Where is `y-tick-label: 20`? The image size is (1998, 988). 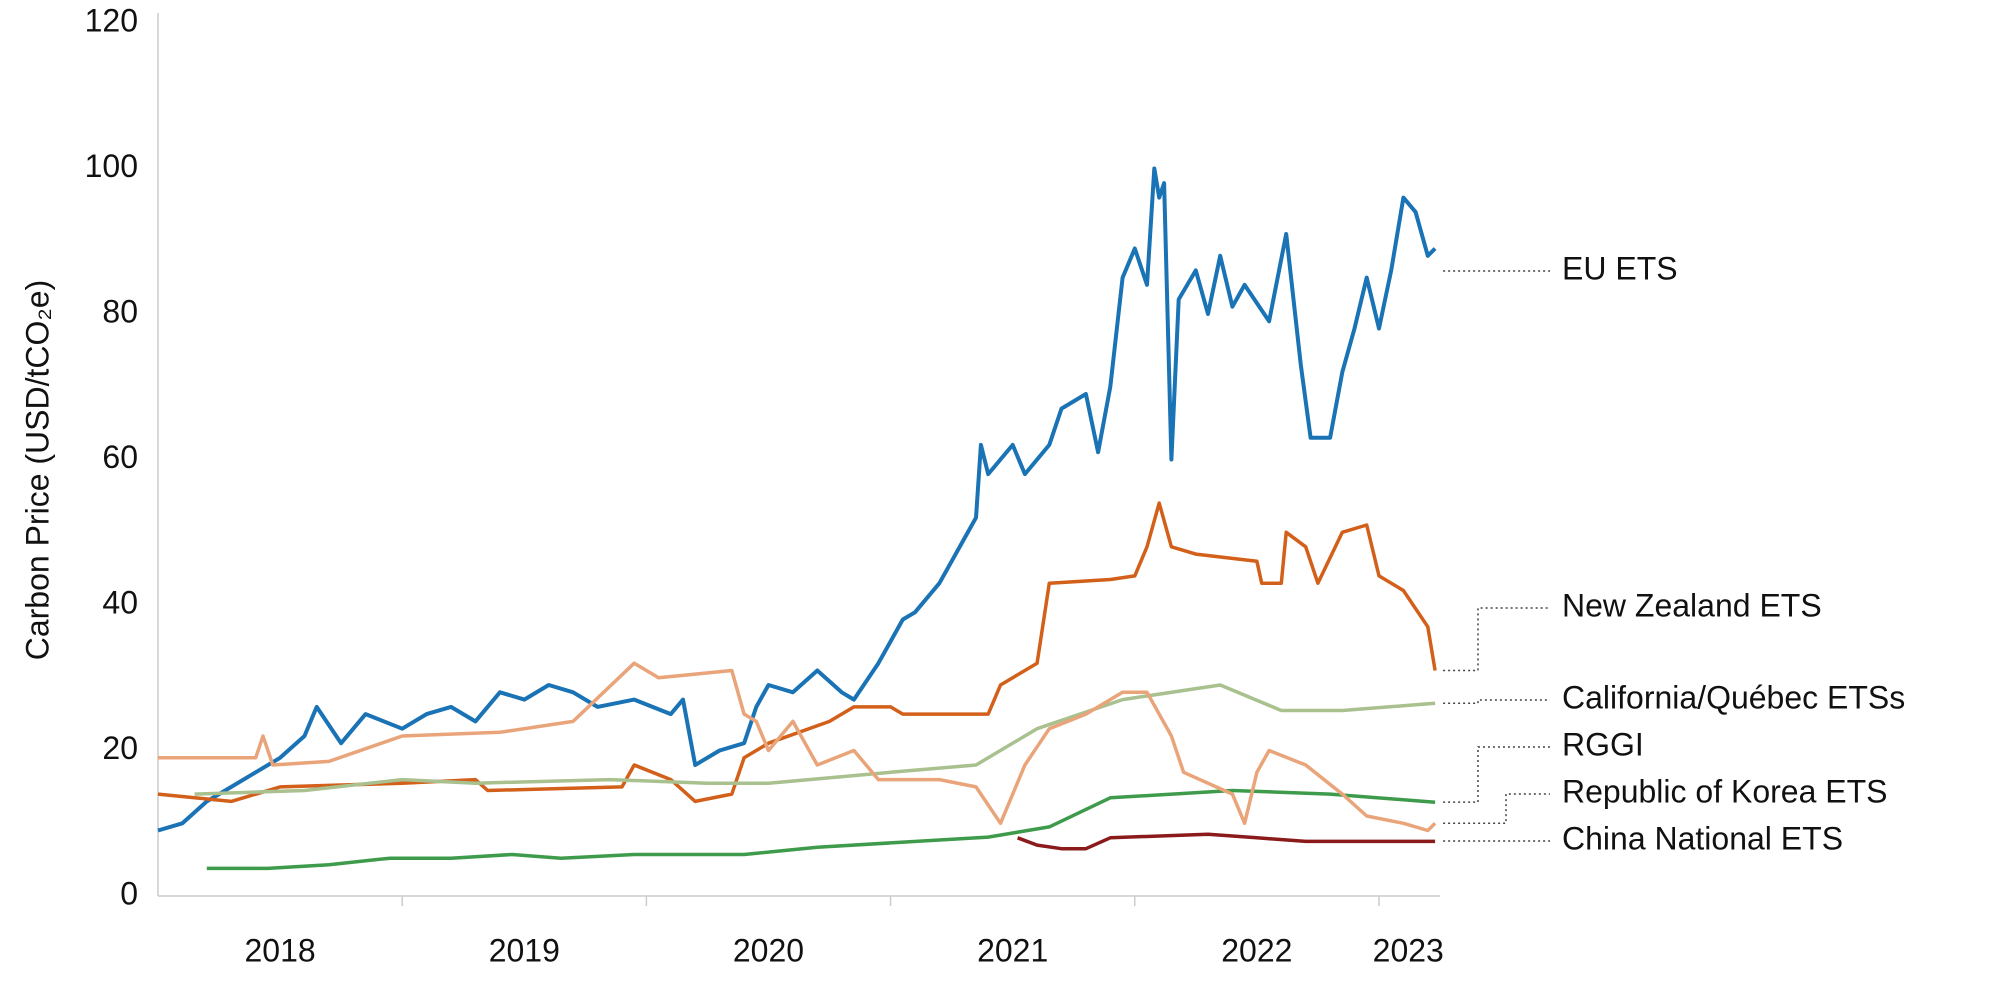
y-tick-label: 20 is located at coordinates (120, 748).